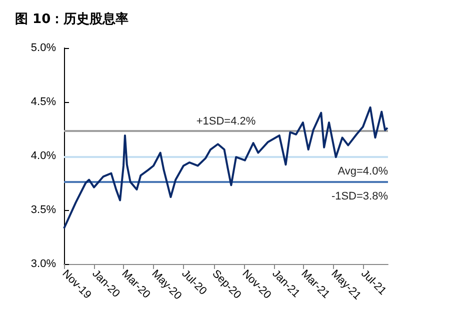 This screenshot has width=452, height=327. Describe the element at coordinates (43, 102) in the screenshot. I see `y-tick-label: 4.5%` at that location.